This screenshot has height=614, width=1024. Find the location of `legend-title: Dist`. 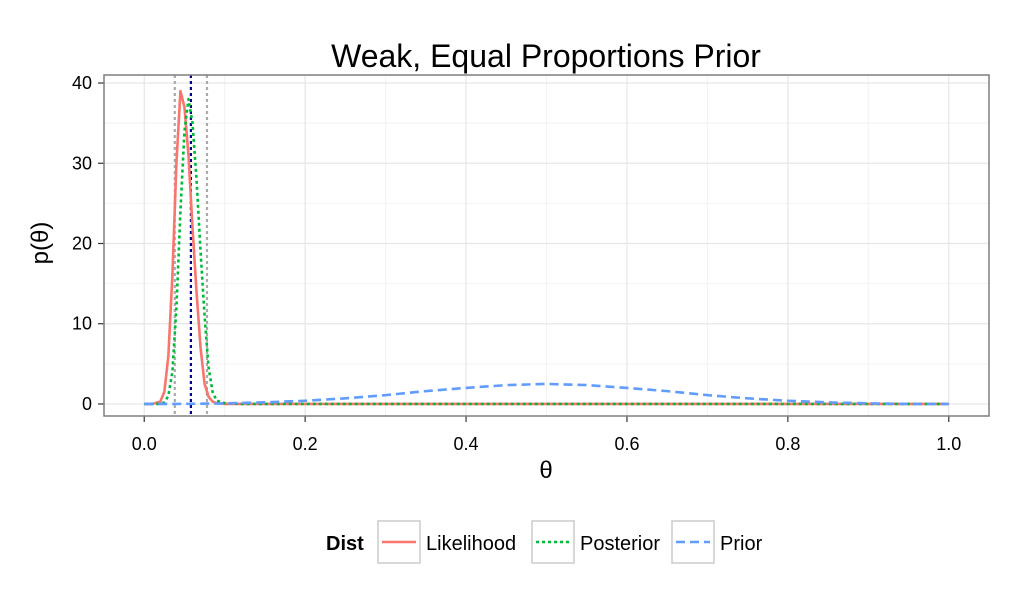

legend-title: Dist is located at coordinates (345, 544).